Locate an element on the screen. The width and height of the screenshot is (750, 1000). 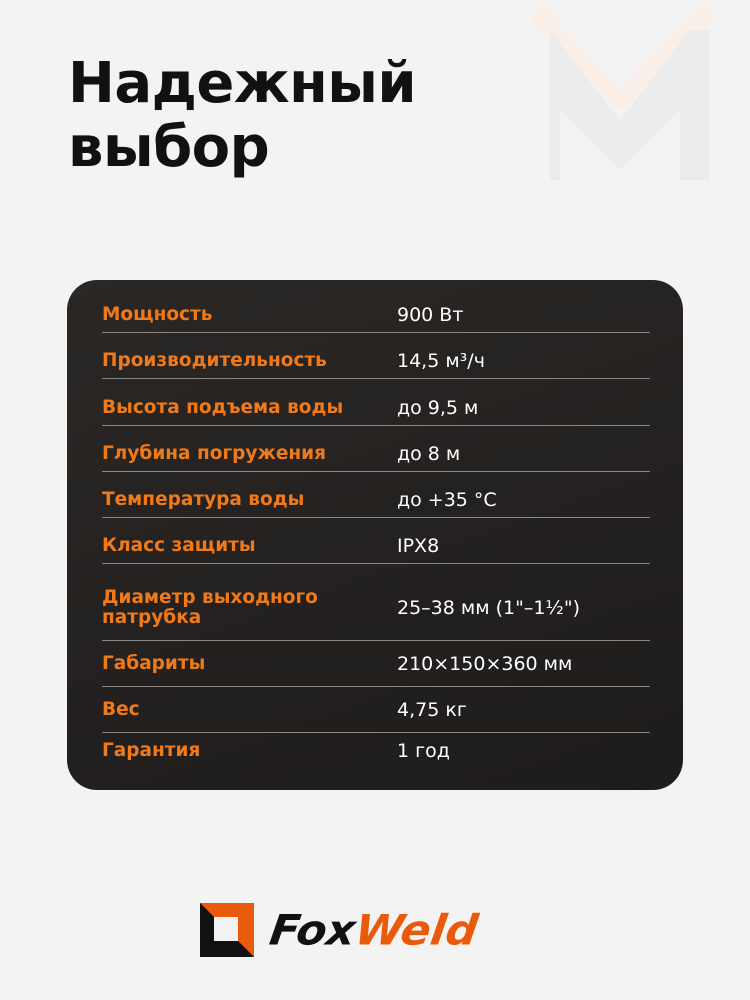
spec-label: Диаметр выходного патрубка is located at coordinates (210, 607).